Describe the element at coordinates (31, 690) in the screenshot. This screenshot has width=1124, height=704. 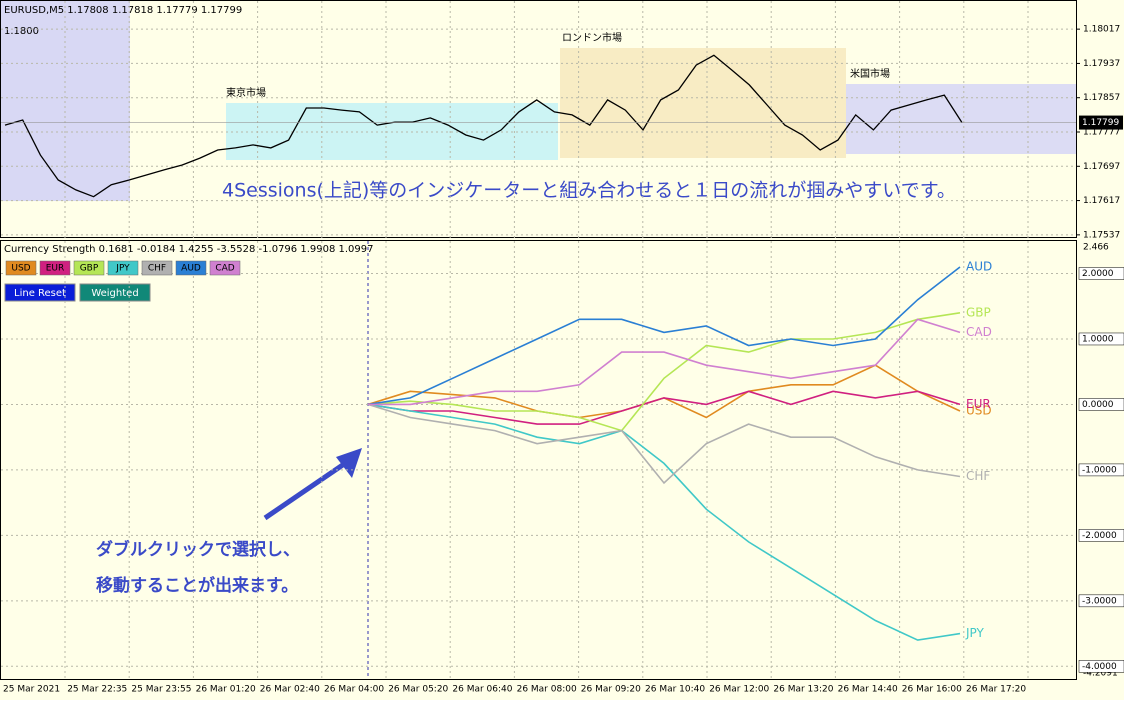
I see `x-tick-label: 25 Mar 2021` at that location.